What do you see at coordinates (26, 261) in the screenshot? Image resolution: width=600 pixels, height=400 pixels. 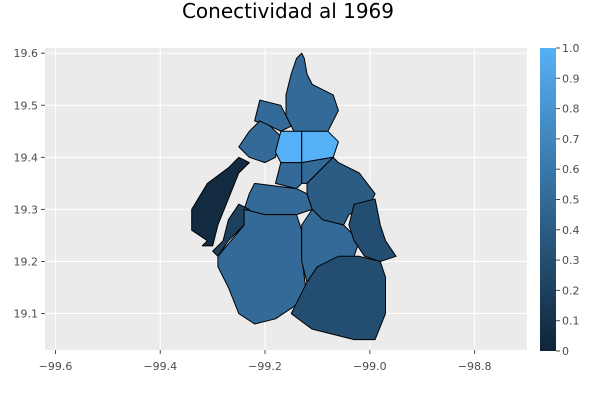 I see `y-tick-label: 19.2` at bounding box center [26, 261].